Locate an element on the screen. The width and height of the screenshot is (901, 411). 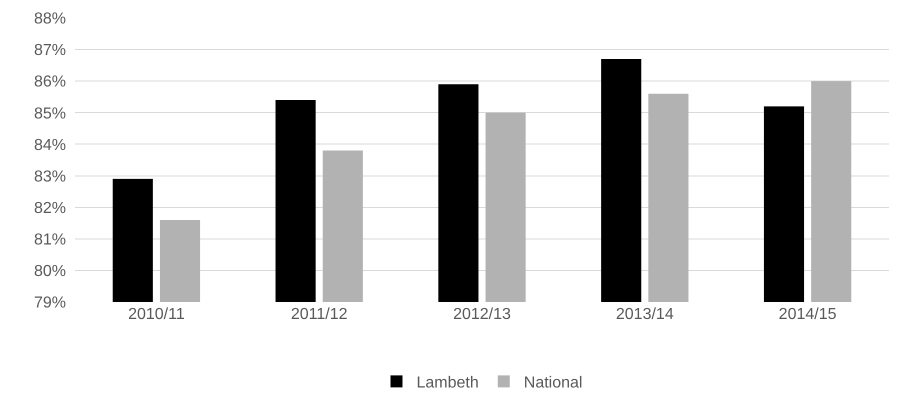
legend-label: National is located at coordinates (553, 383).